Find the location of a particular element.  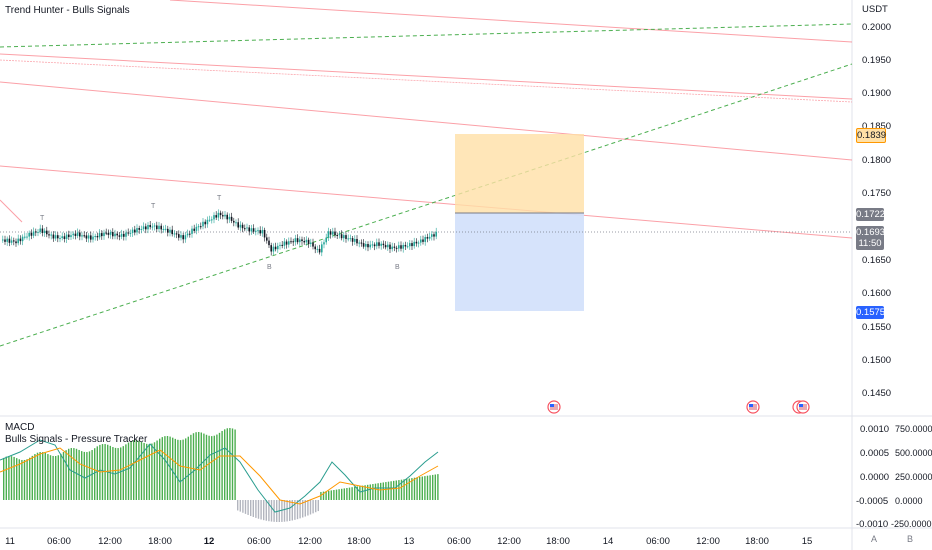

price-tick: 0.1600 is located at coordinates (877, 293).